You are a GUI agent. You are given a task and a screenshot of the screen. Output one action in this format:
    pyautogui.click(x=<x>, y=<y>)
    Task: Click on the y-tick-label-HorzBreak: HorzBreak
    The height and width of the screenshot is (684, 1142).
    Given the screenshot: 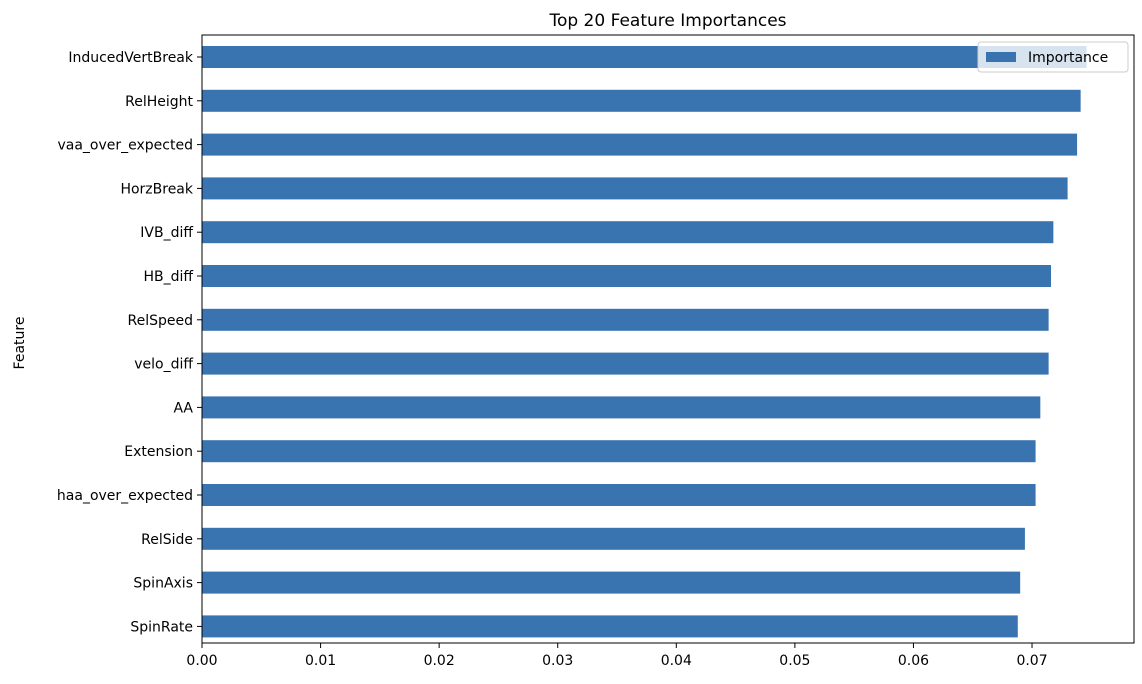 What is the action you would take?
    pyautogui.click(x=156, y=189)
    